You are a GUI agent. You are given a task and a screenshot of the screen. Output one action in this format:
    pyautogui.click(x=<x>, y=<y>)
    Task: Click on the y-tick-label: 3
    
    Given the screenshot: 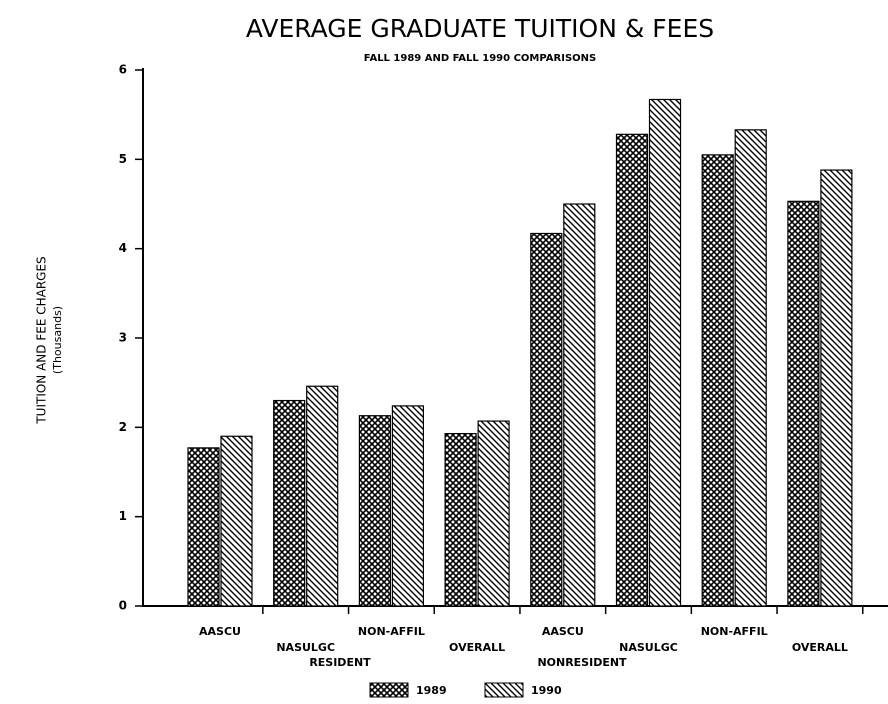 What is the action you would take?
    pyautogui.click(x=123, y=338)
    